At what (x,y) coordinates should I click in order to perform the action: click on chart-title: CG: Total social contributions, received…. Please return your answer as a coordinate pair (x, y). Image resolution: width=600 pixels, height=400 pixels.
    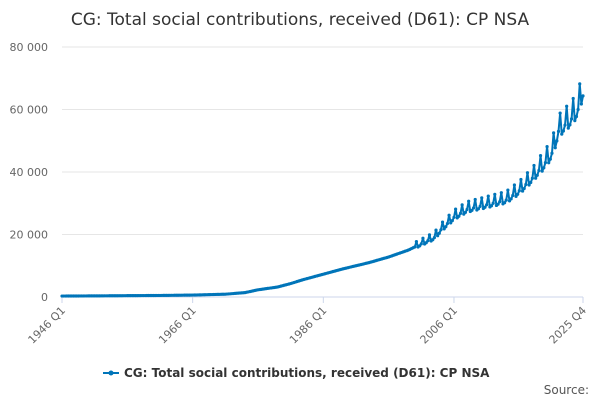
    Looking at the image, I should click on (300, 20).